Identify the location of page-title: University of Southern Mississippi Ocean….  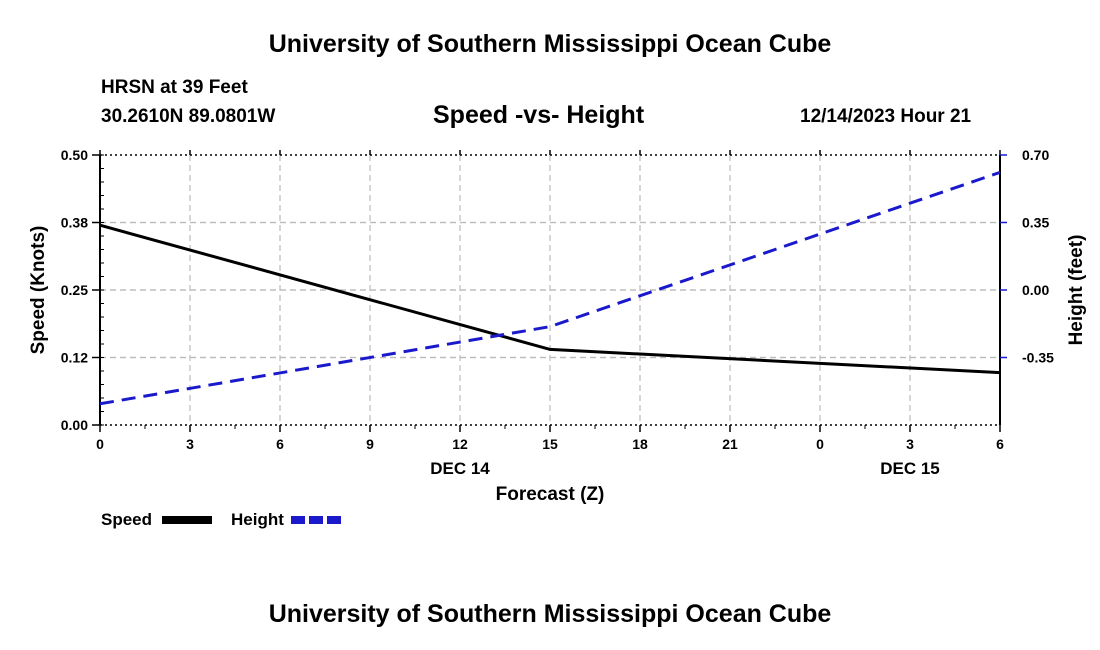
(550, 44).